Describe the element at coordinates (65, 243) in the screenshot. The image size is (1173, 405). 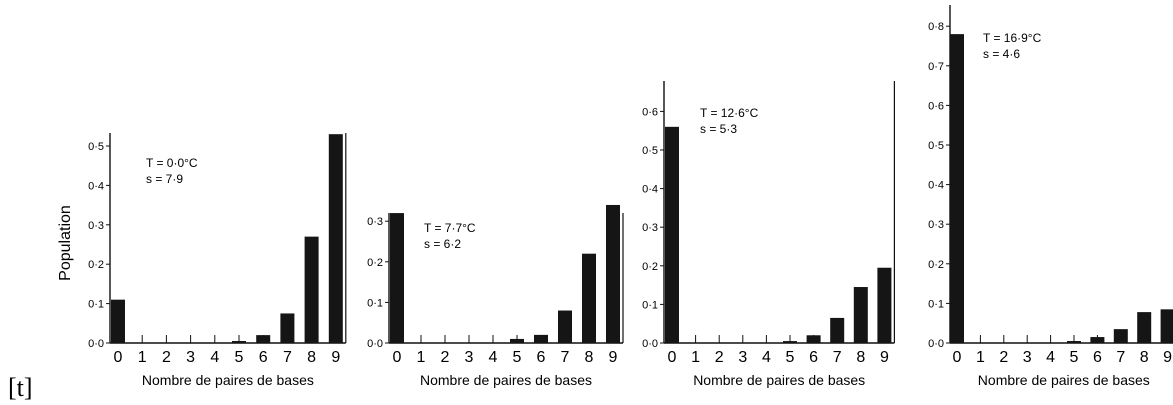
I see `y-axis-label: Population` at that location.